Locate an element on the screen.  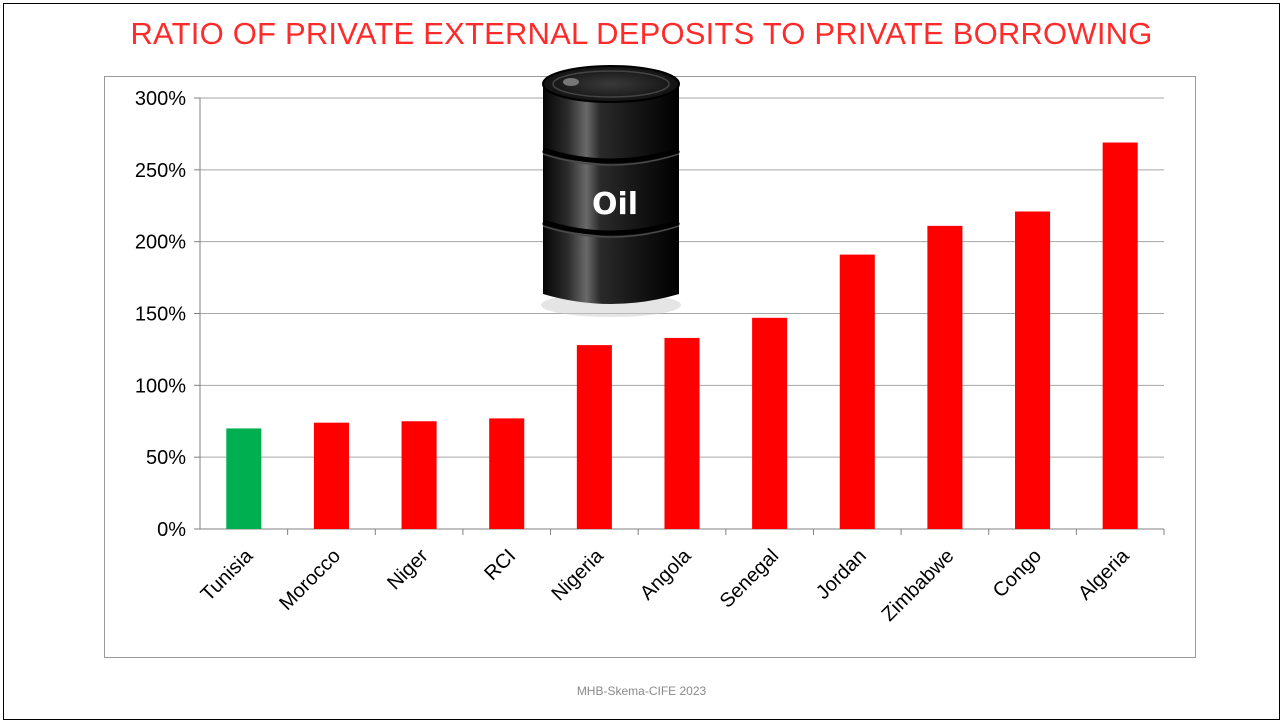
bar-jordan is located at coordinates (857, 391).